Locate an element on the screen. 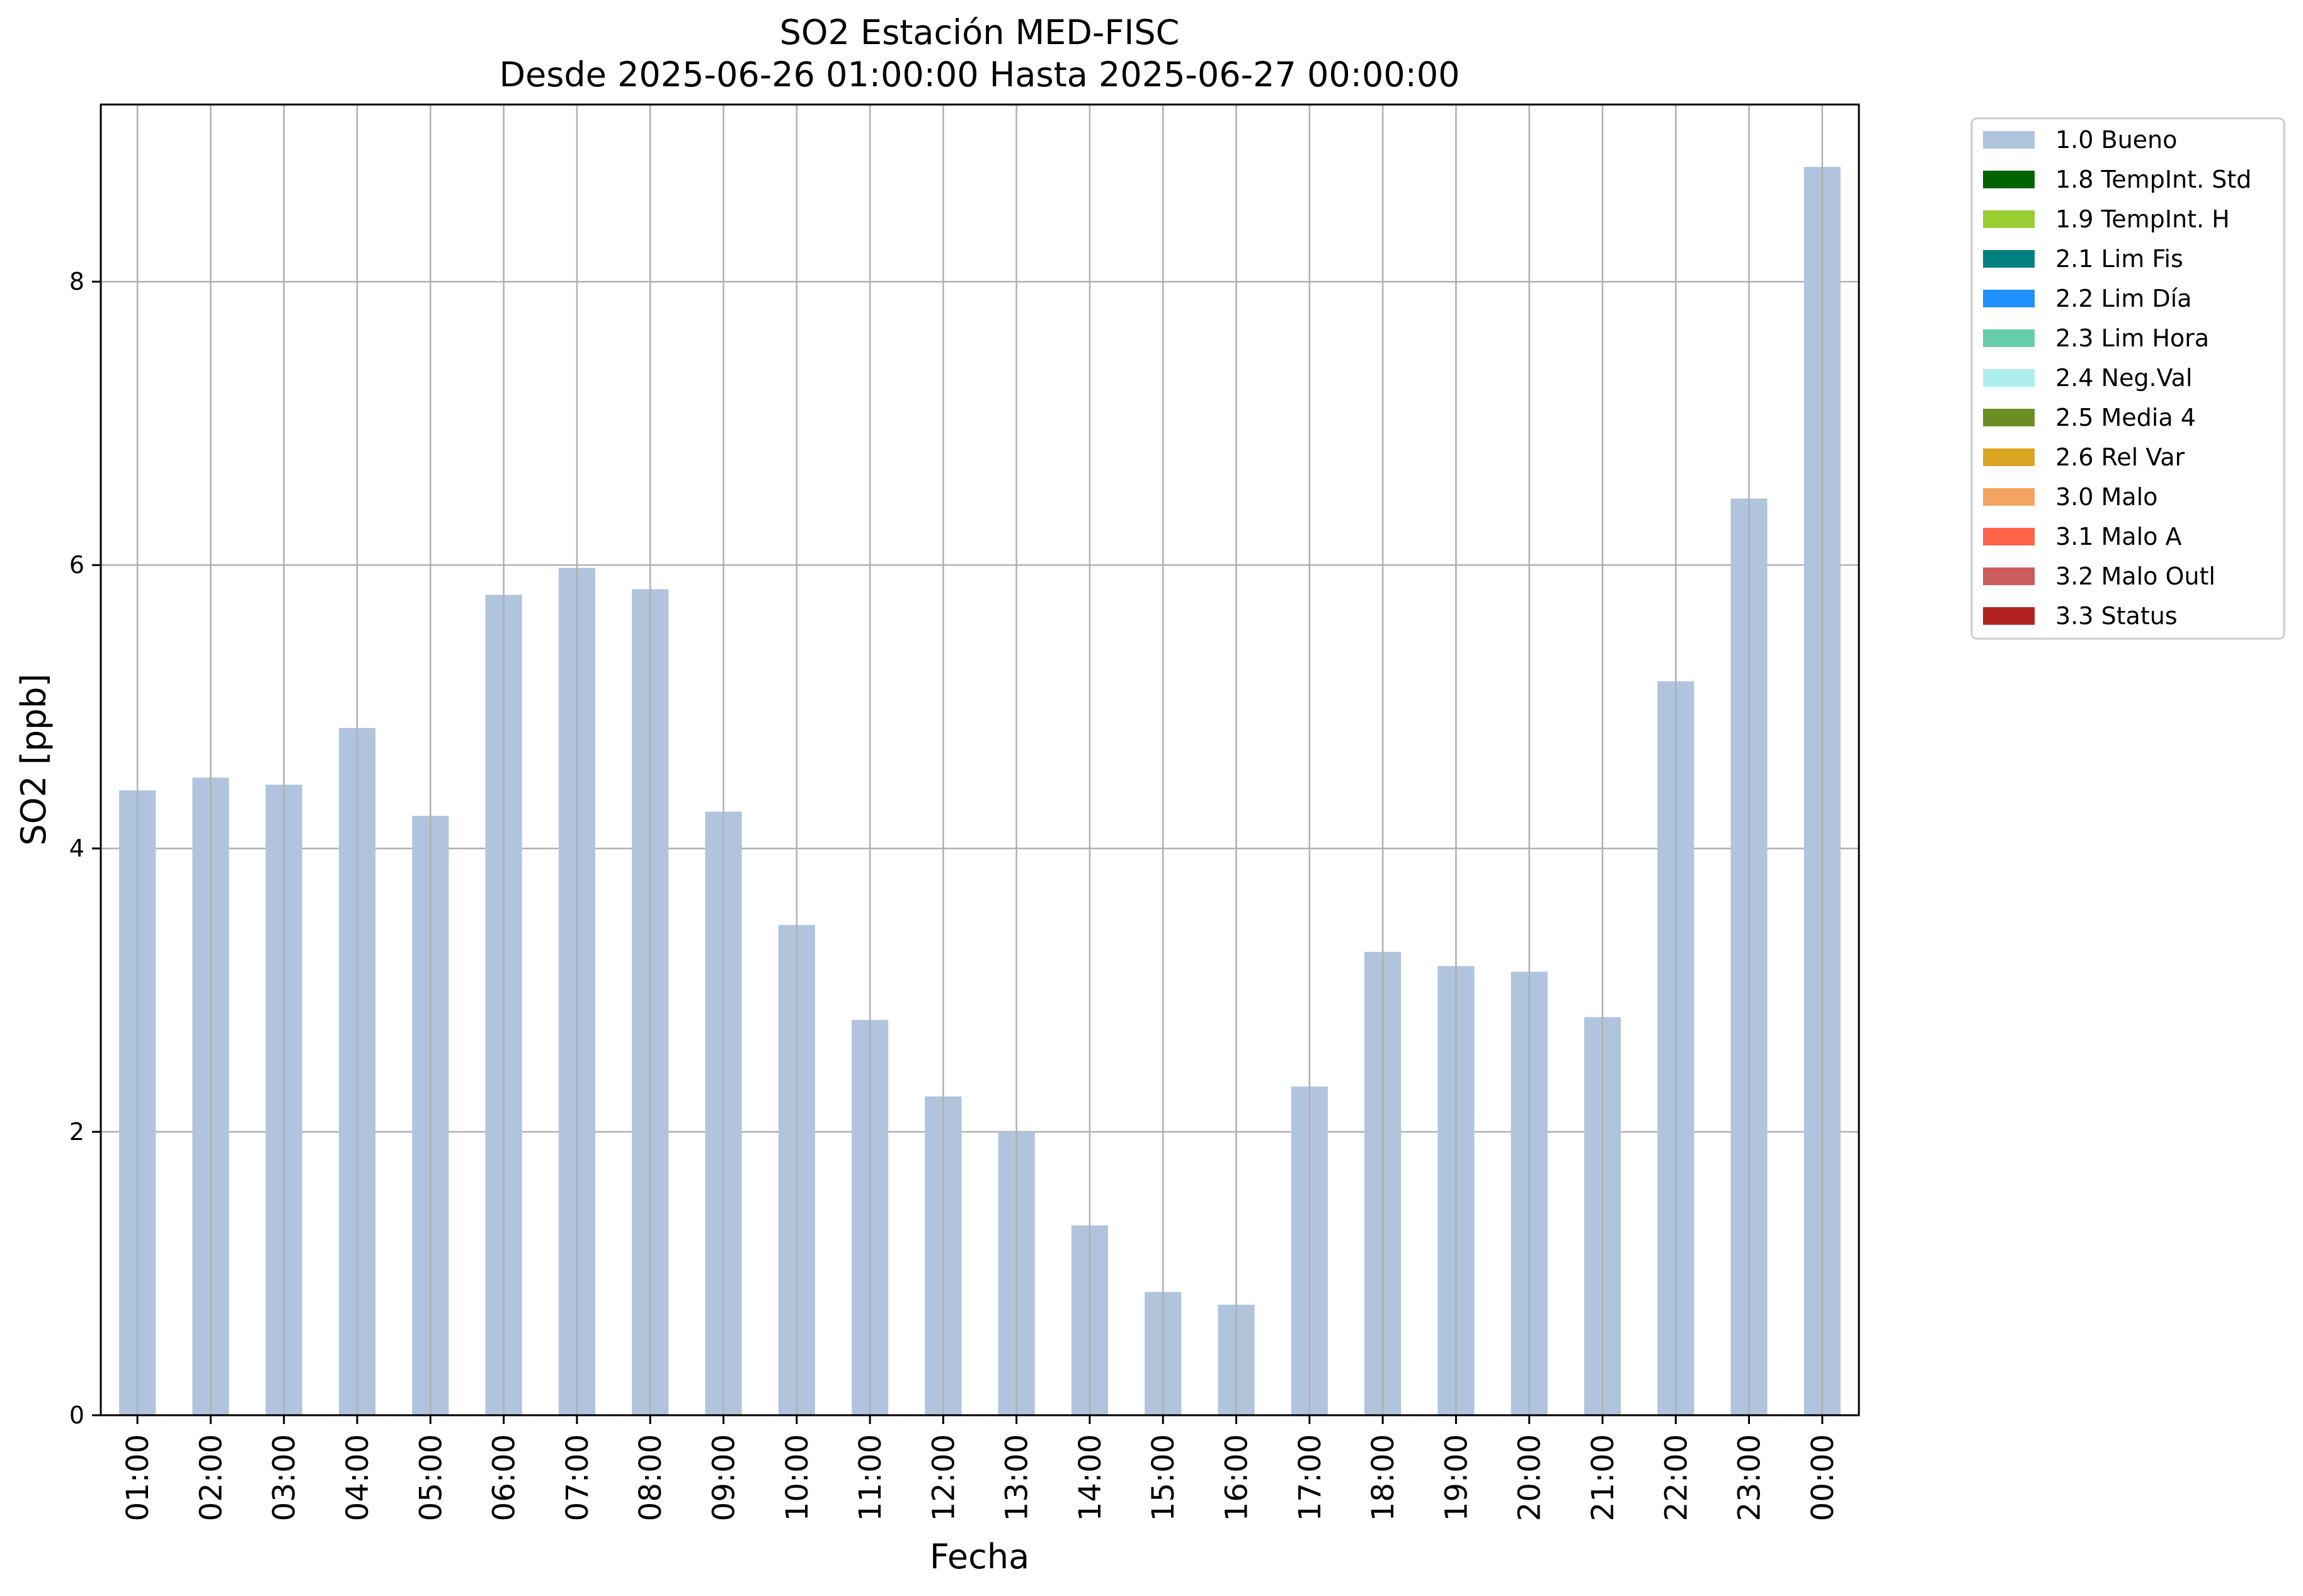  x-tick-label: 08:00 is located at coordinates (650, 1477).